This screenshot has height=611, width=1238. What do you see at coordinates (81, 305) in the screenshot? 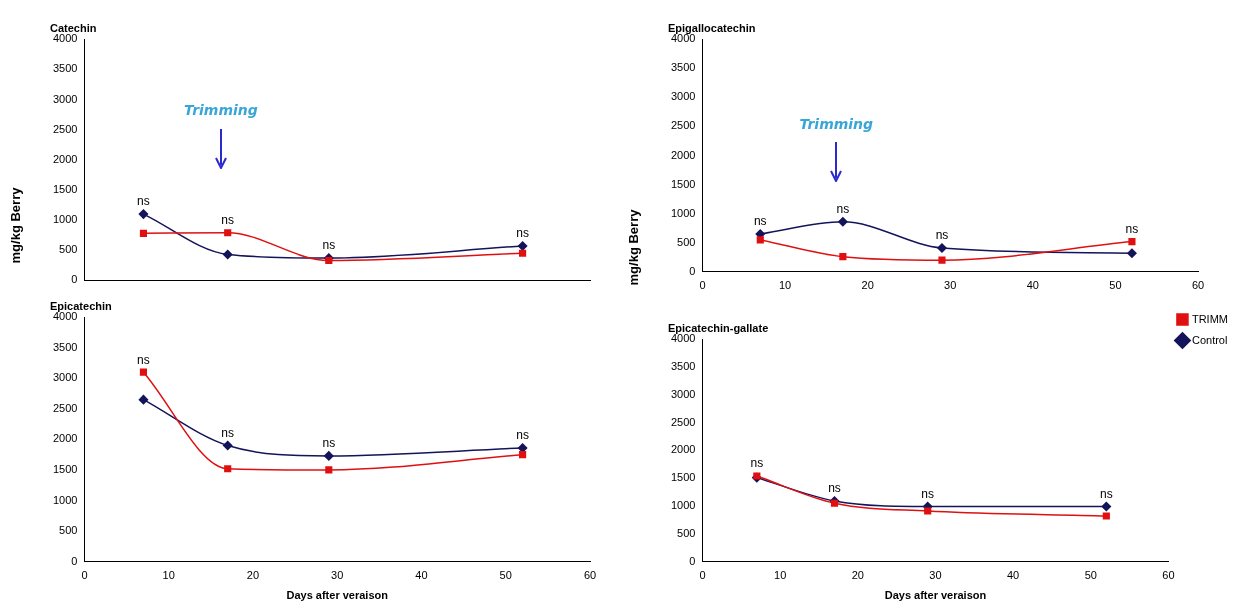
I see `chart-title: Epicatechin` at bounding box center [81, 305].